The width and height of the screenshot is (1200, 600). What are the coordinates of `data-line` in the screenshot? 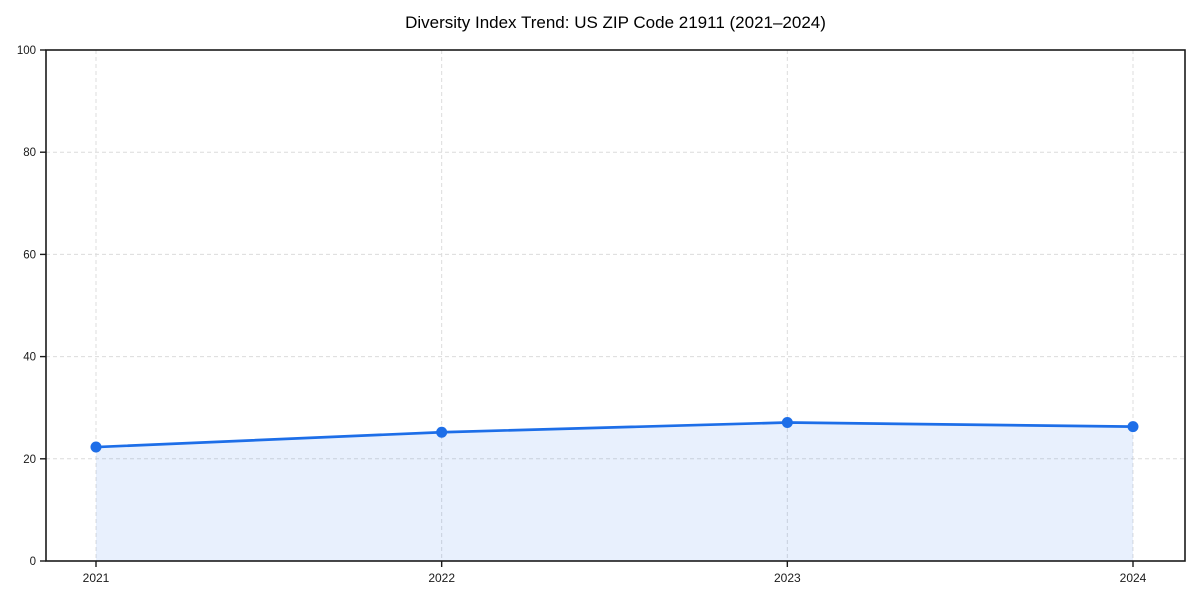 It's located at (614, 435).